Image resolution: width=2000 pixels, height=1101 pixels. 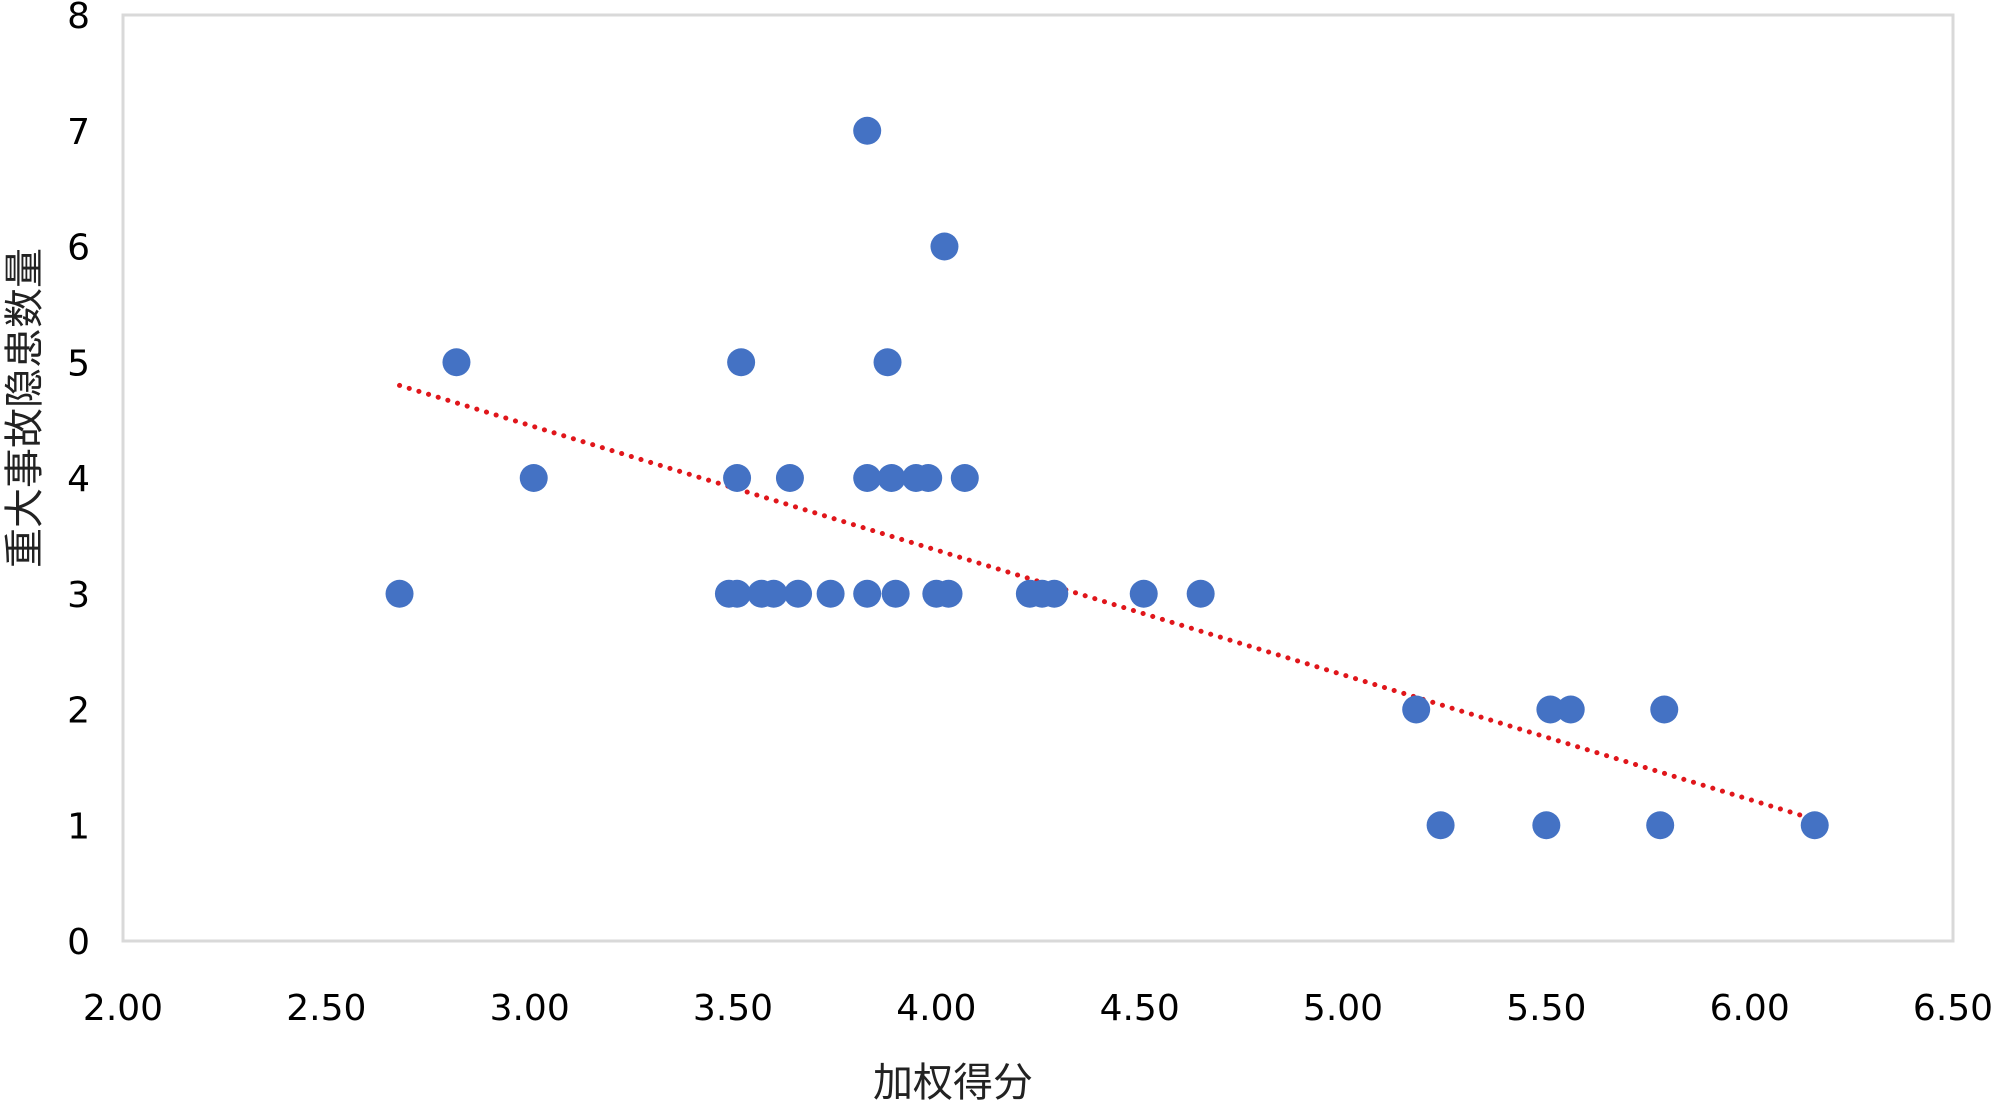 What do you see at coordinates (78, 363) in the screenshot?
I see `y-tick-label: 5` at bounding box center [78, 363].